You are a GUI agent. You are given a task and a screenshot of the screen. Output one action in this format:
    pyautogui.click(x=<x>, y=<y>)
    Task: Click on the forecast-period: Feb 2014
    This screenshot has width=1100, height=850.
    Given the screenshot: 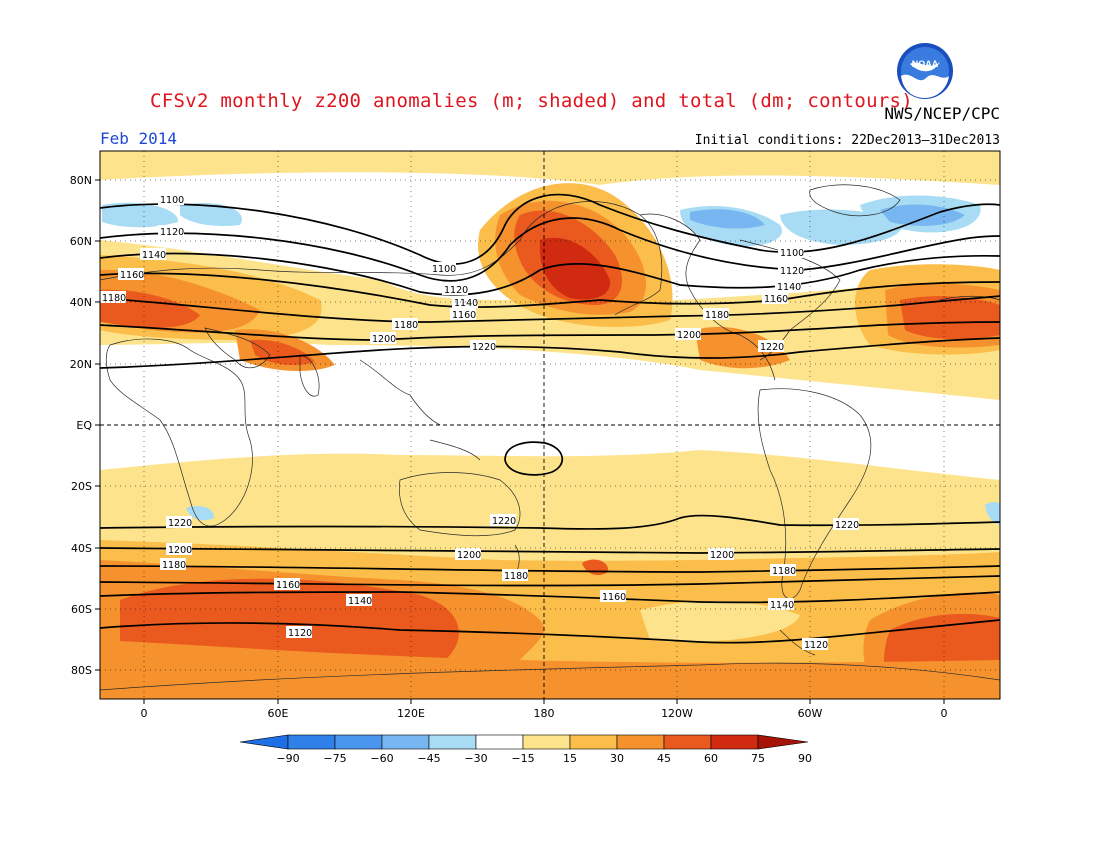 What is the action you would take?
    pyautogui.click(x=139, y=138)
    